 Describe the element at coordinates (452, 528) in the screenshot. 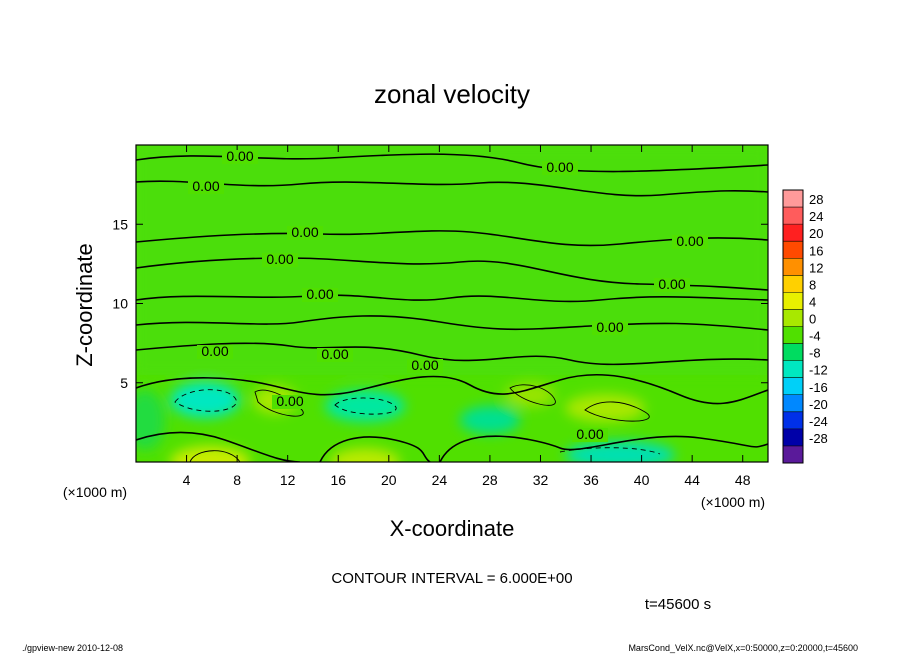

I see `x-axis-label: X-coordinate` at that location.